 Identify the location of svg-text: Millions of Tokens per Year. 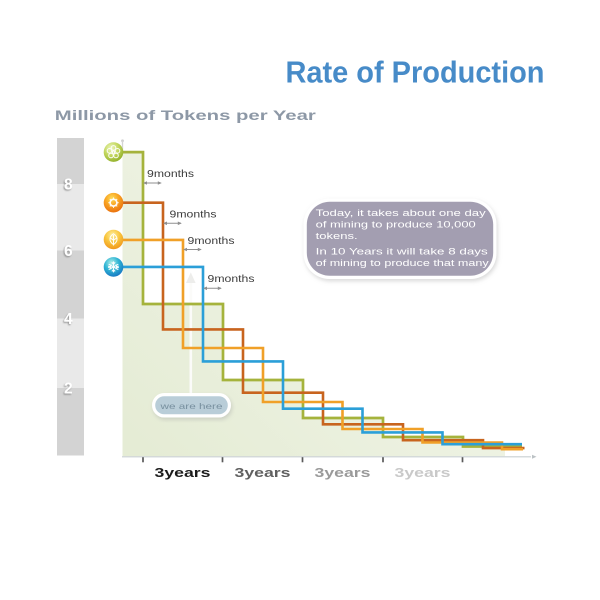
(186, 116).